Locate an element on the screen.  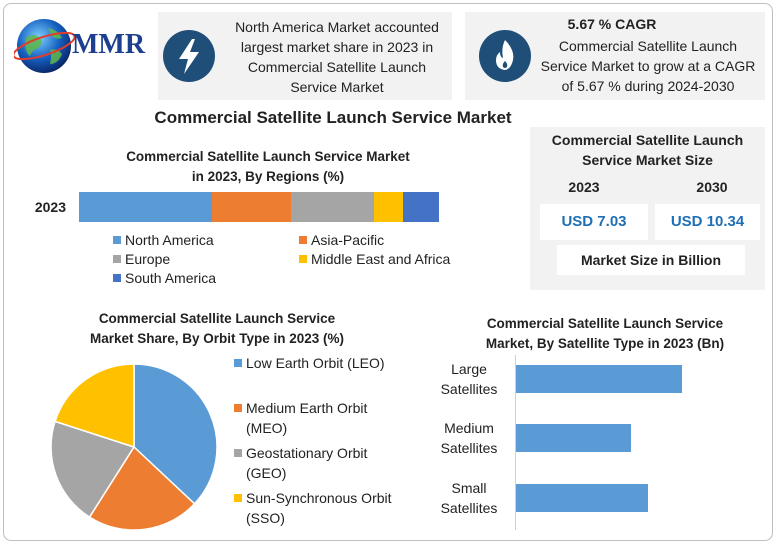
legend-label: Sun-Synchronous Orbit (SSO) is located at coordinates (319, 508).